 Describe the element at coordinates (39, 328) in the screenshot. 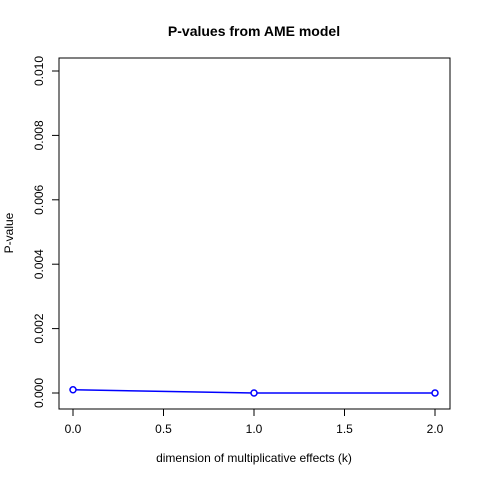

I see `y-tick-label: 0.002` at that location.